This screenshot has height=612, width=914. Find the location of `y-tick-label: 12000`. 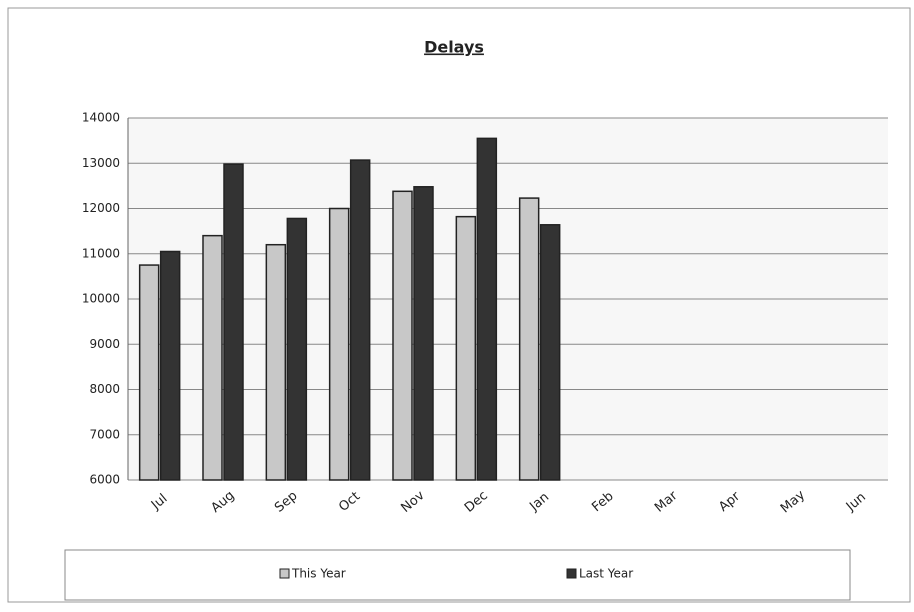

y-tick-label: 12000 is located at coordinates (101, 208).